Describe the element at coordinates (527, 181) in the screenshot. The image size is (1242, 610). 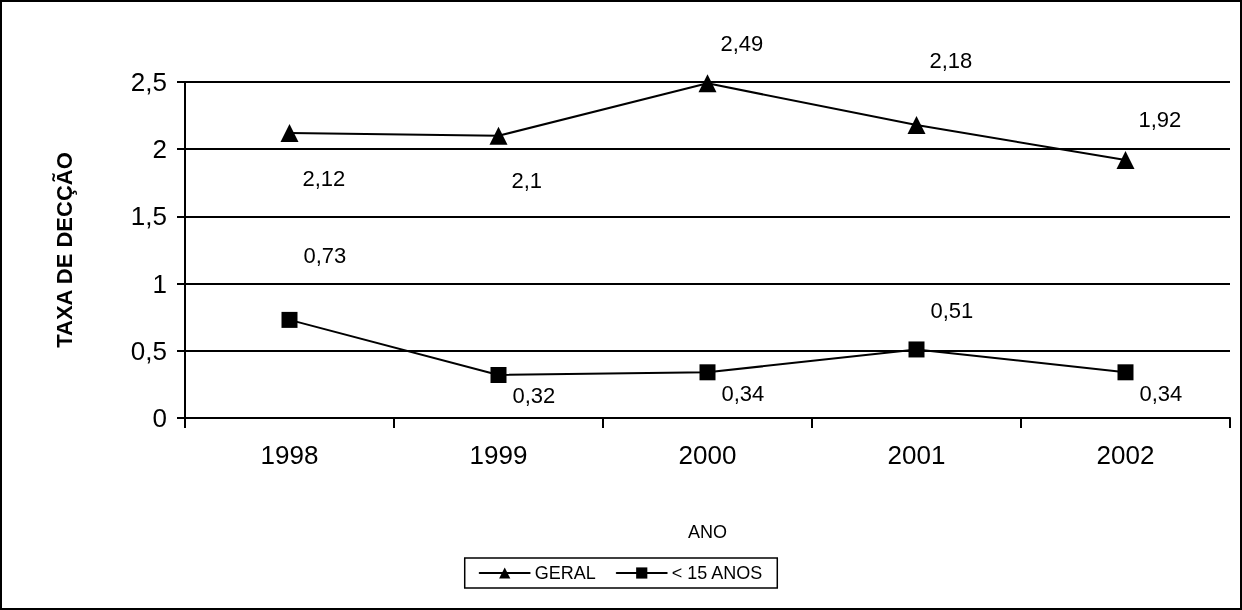
I see `data-label: 2,1` at that location.